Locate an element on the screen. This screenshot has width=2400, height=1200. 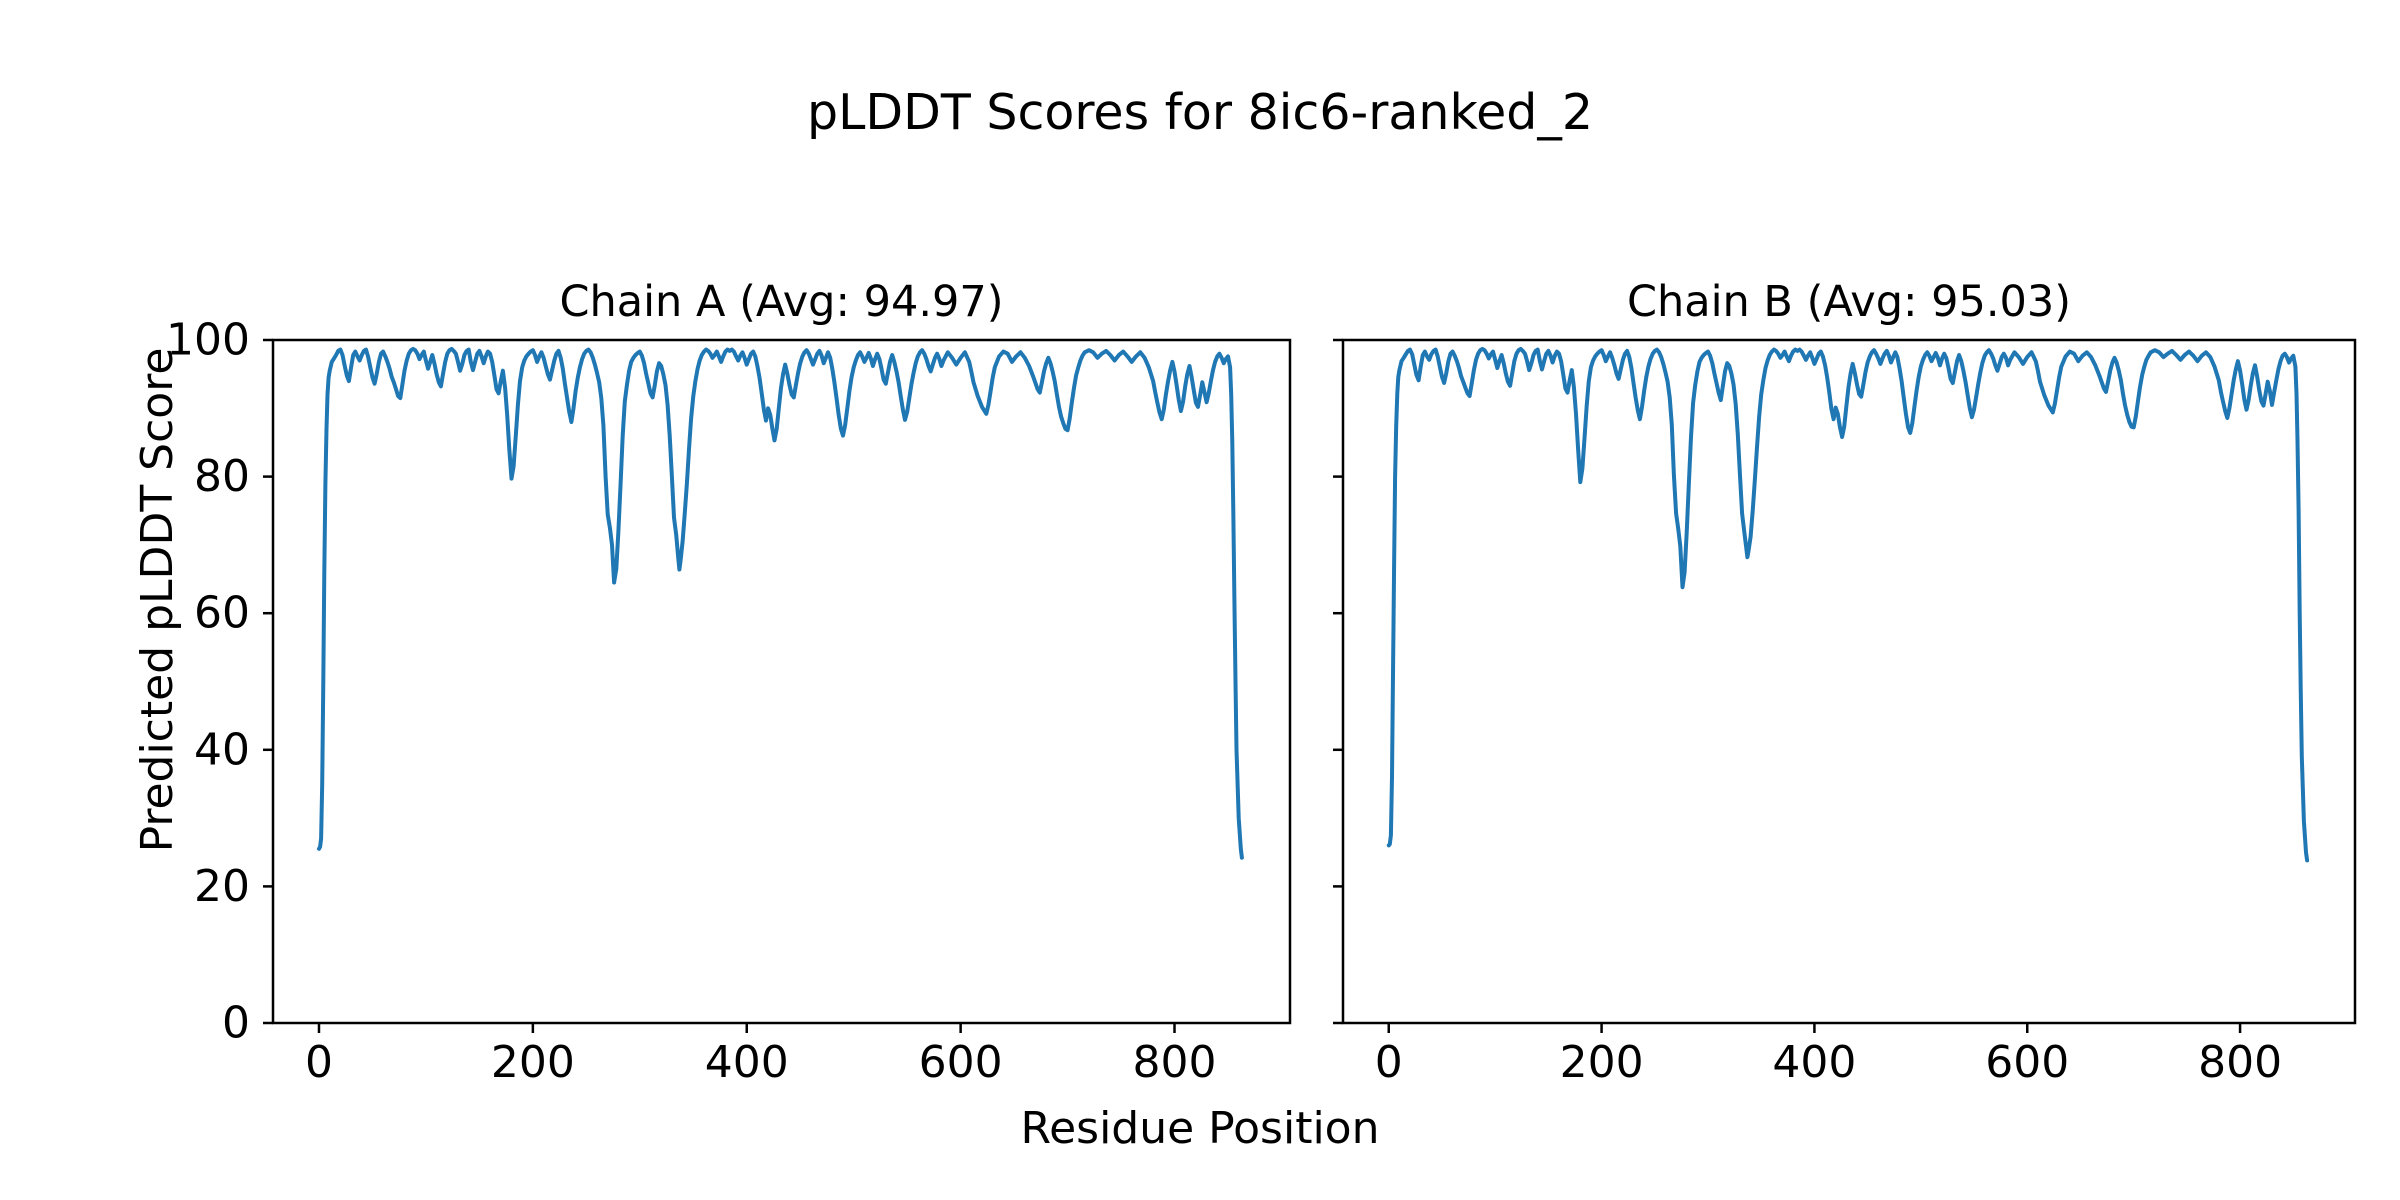
subplot-chain-b-title: Chain B (Avg: 95.03) is located at coordinates (1849, 302).